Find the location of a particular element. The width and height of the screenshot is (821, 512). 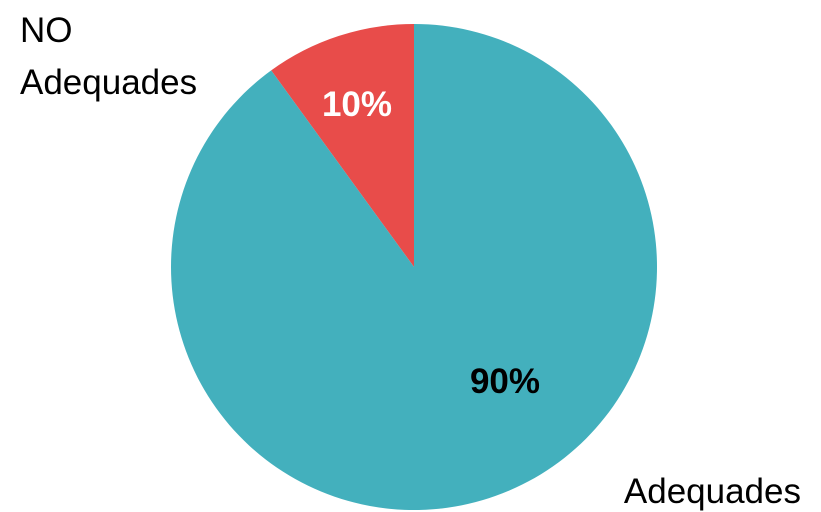

category-label-adequades: Adequades is located at coordinates (712, 491).